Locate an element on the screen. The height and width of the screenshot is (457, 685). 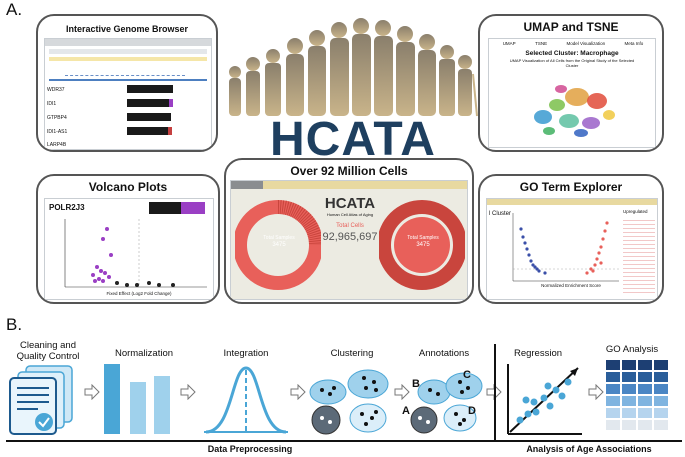
go-analysis-heatmap is located at coordinates (637, 395).